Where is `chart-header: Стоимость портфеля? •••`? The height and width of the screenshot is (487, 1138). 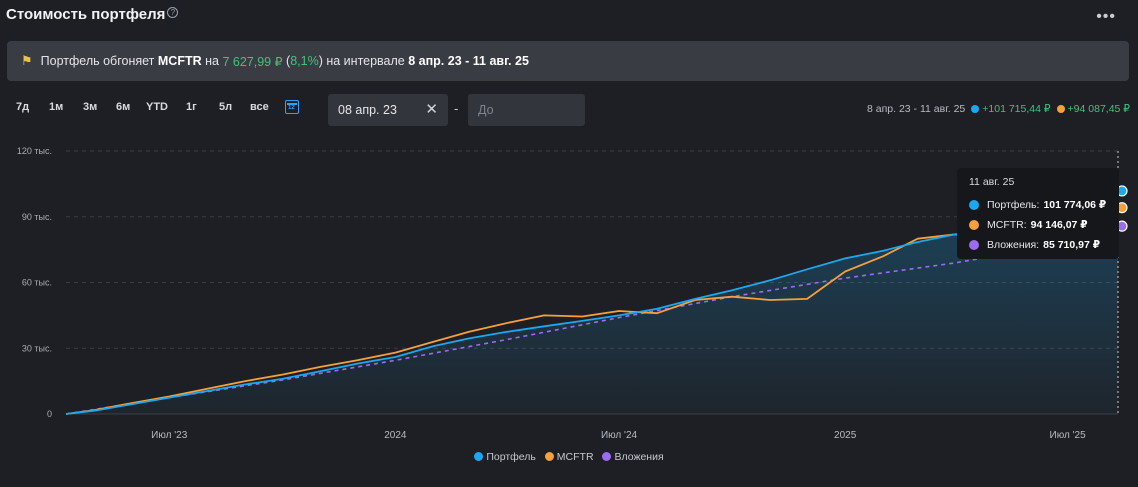 chart-header: Стоимость портфеля? ••• is located at coordinates (564, 18).